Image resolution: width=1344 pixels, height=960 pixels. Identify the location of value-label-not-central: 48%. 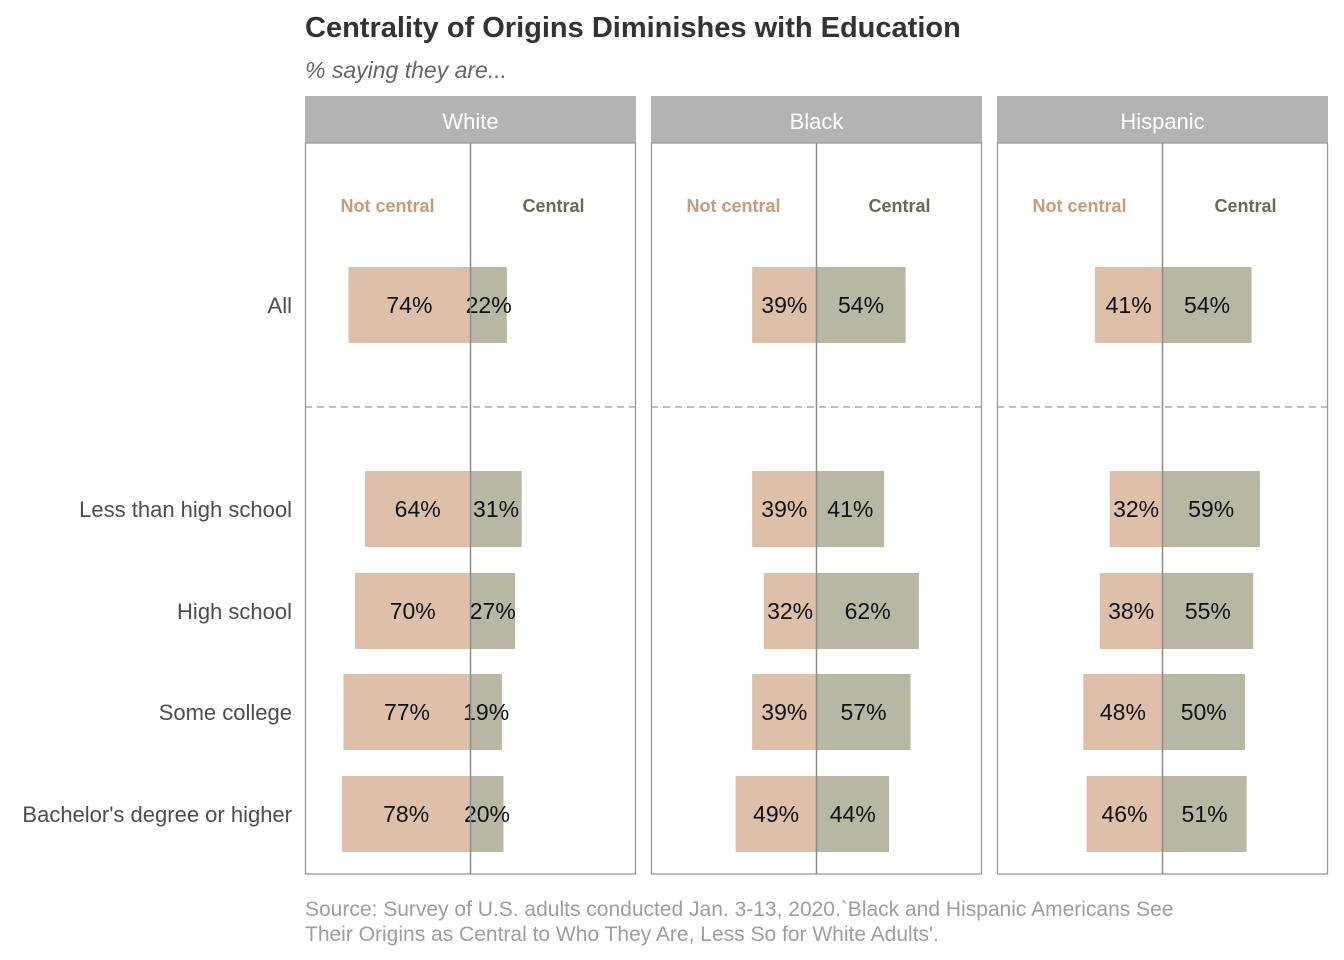
(1123, 712).